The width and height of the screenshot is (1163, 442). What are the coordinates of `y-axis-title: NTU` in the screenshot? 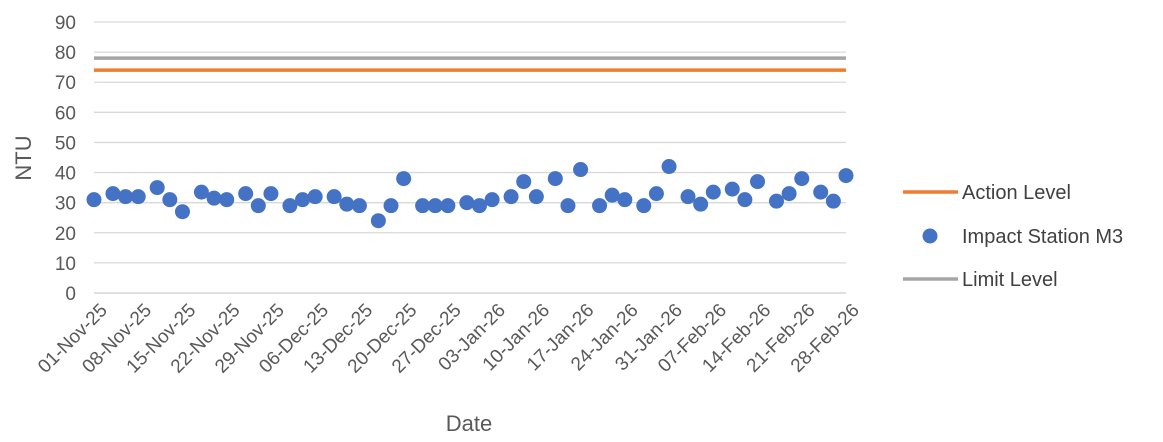 It's located at (23, 157).